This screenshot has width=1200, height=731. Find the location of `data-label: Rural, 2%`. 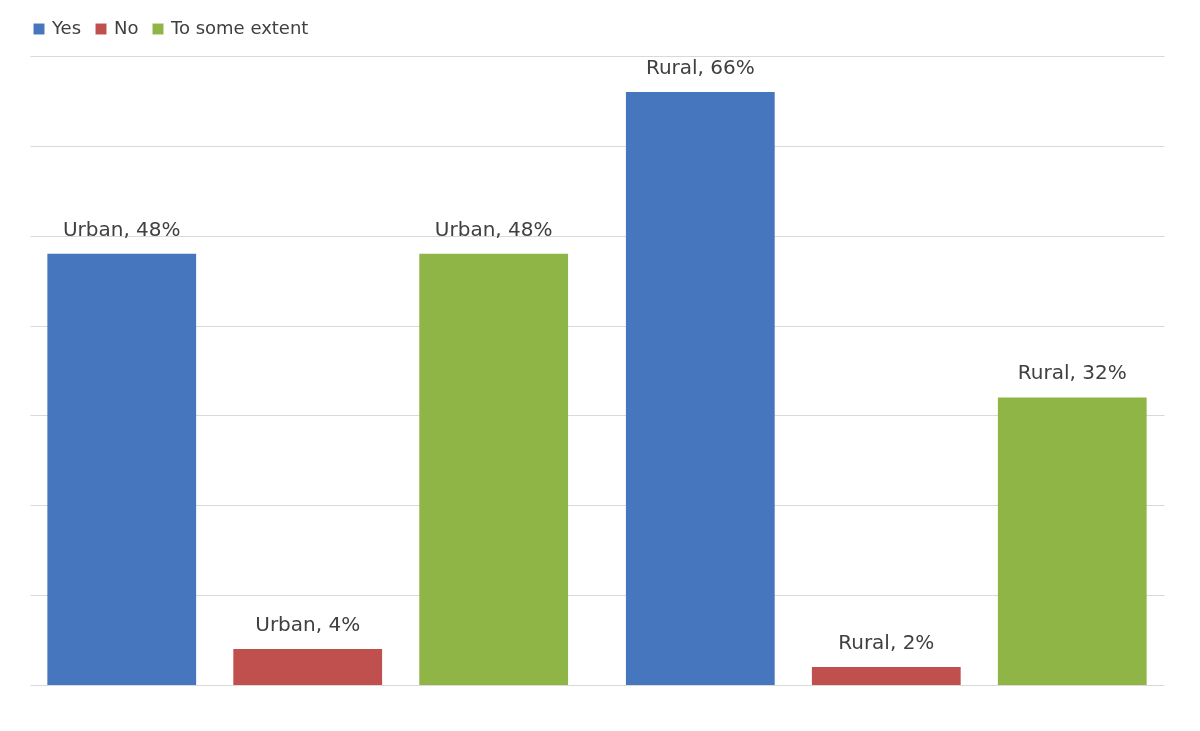

data-label: Rural, 2% is located at coordinates (886, 642).